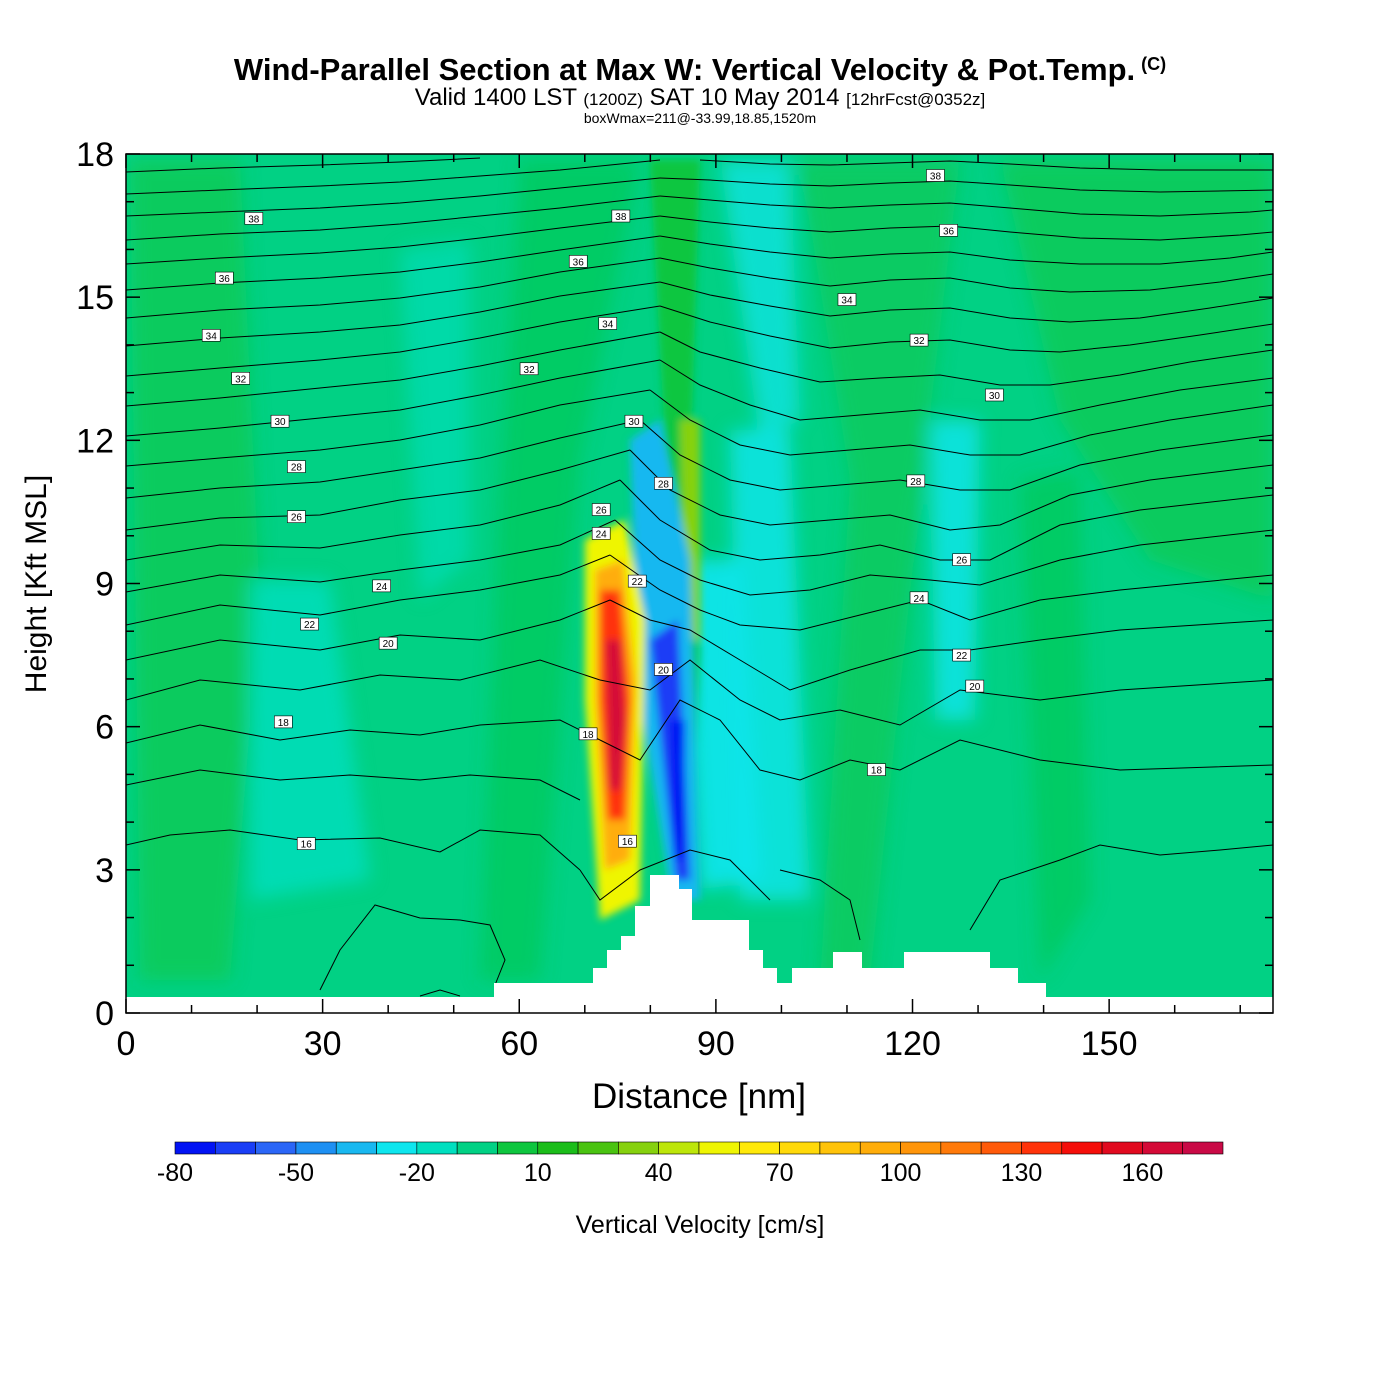 This screenshot has width=1400, height=1400. What do you see at coordinates (699, 1096) in the screenshot?
I see `x-axis-label: Distance [nm]` at bounding box center [699, 1096].